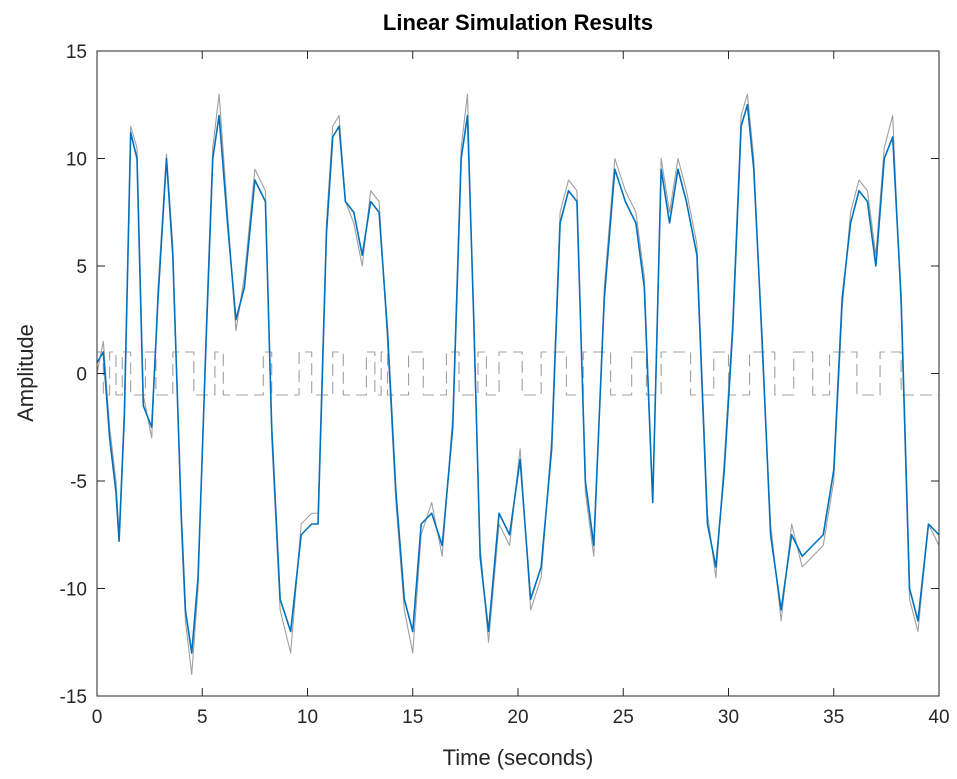 This screenshot has height=779, width=957. I want to click on y-tick-label: 5, so click(81, 267).